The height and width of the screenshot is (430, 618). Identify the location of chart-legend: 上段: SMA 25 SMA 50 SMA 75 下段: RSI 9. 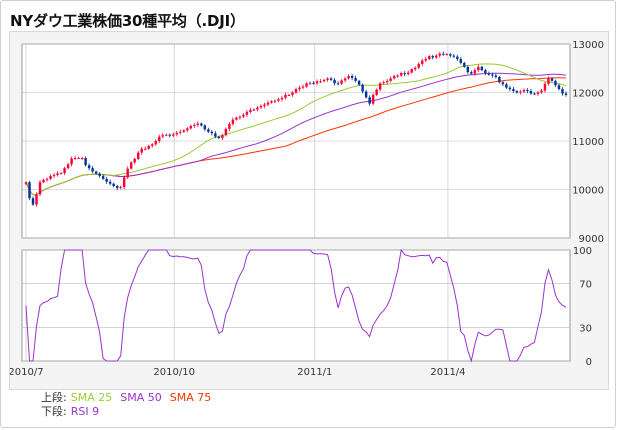
(130, 405).